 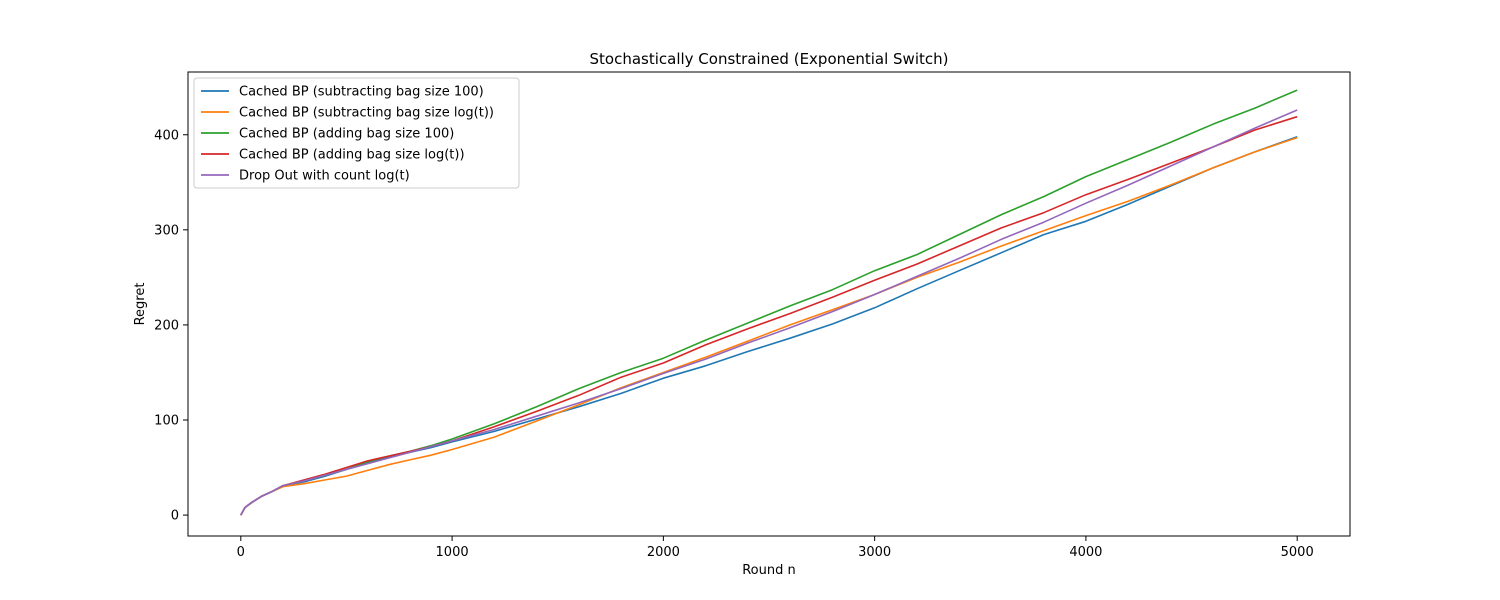 What do you see at coordinates (1085, 552) in the screenshot?
I see `x-tick-label: 4000` at bounding box center [1085, 552].